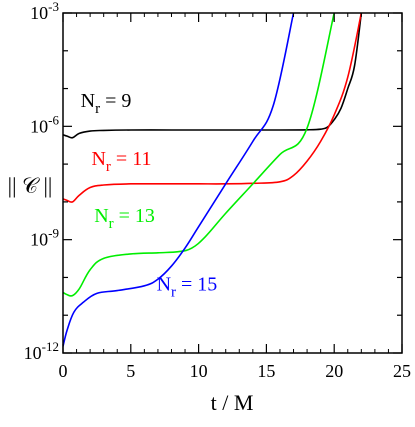 This screenshot has width=415, height=427. I want to click on series-label-2: Nr = 13, so click(124, 218).